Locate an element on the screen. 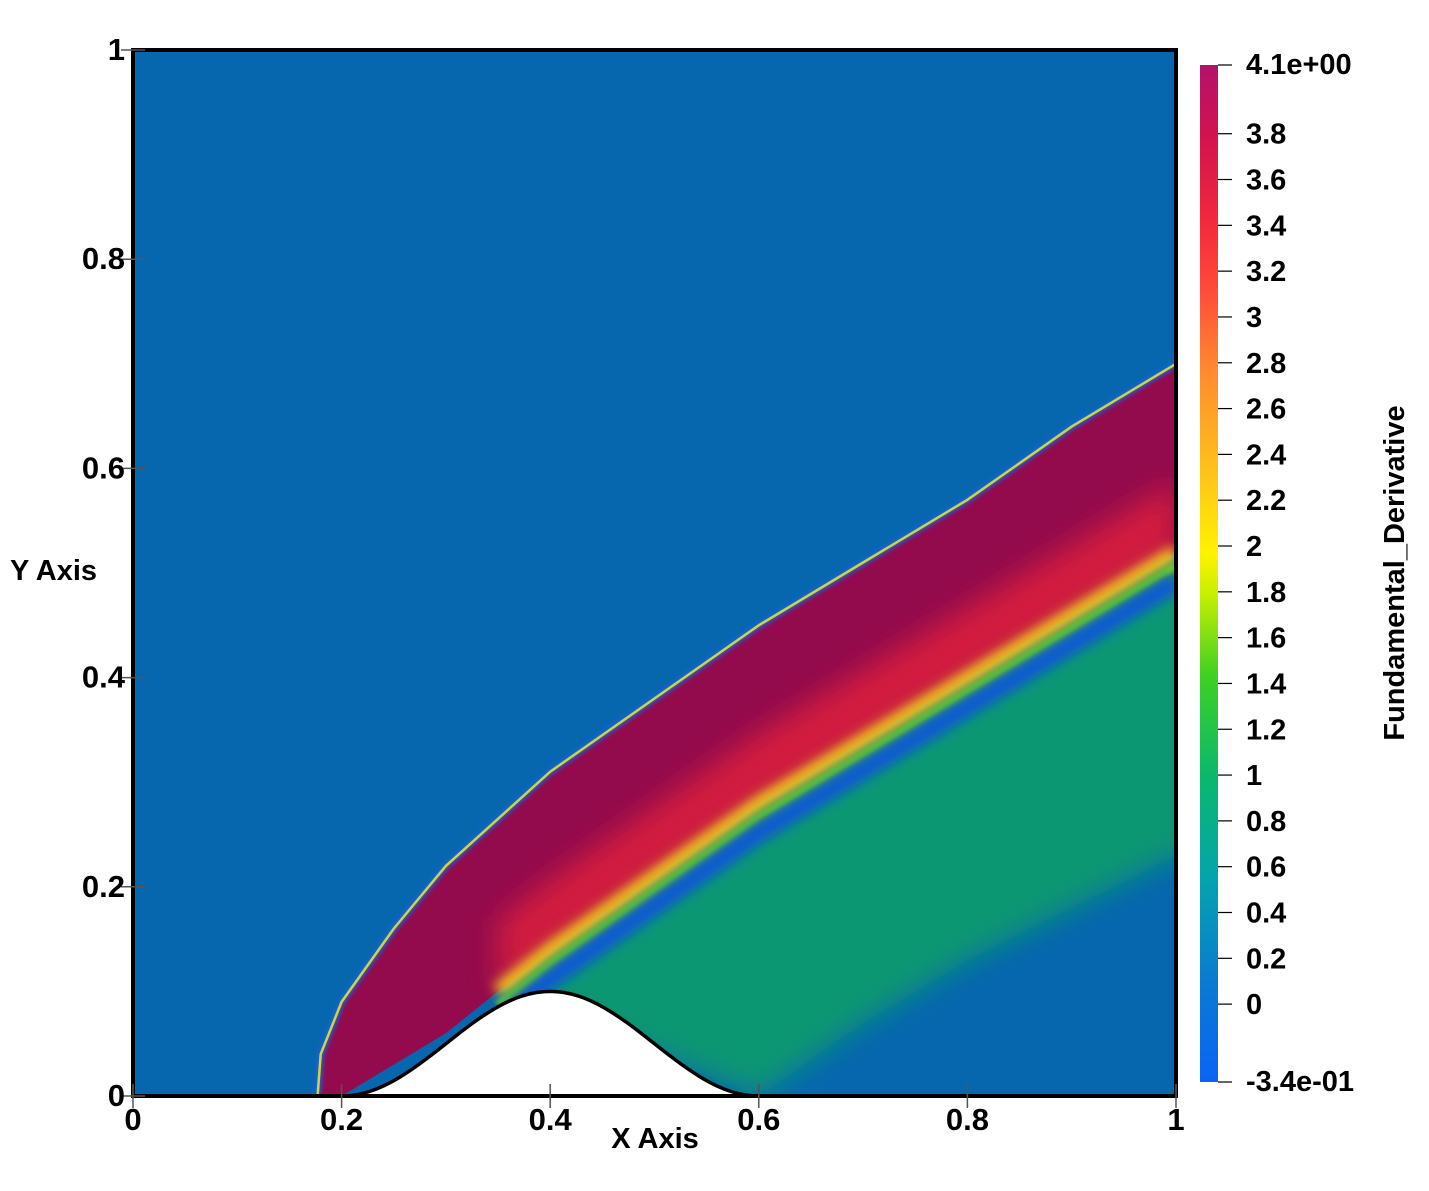 Image resolution: width=1429 pixels, height=1191 pixels. colorbar-tick-label: 2.4 is located at coordinates (1266, 455).